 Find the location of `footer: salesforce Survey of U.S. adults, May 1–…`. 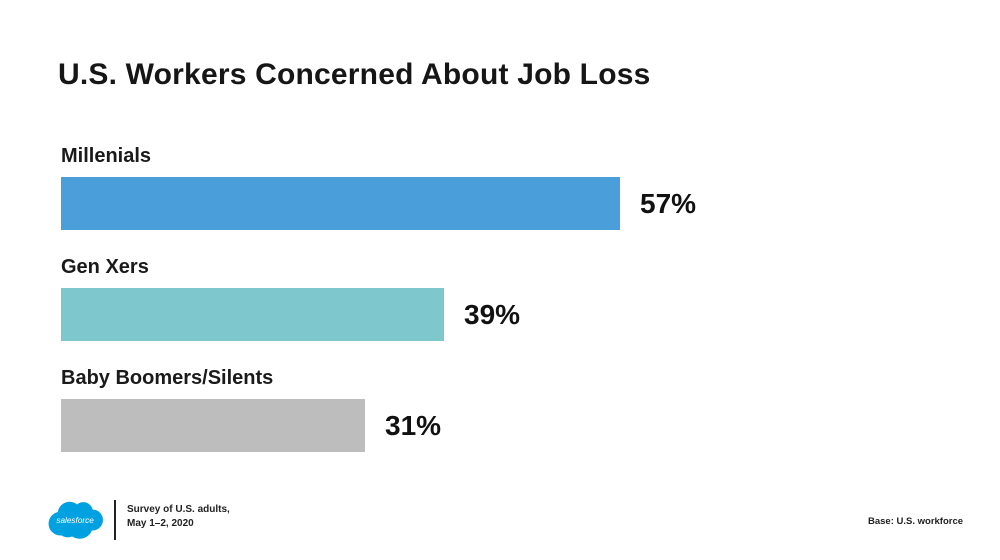

footer: salesforce Survey of U.S. adults, May 1–… is located at coordinates (500, 525).